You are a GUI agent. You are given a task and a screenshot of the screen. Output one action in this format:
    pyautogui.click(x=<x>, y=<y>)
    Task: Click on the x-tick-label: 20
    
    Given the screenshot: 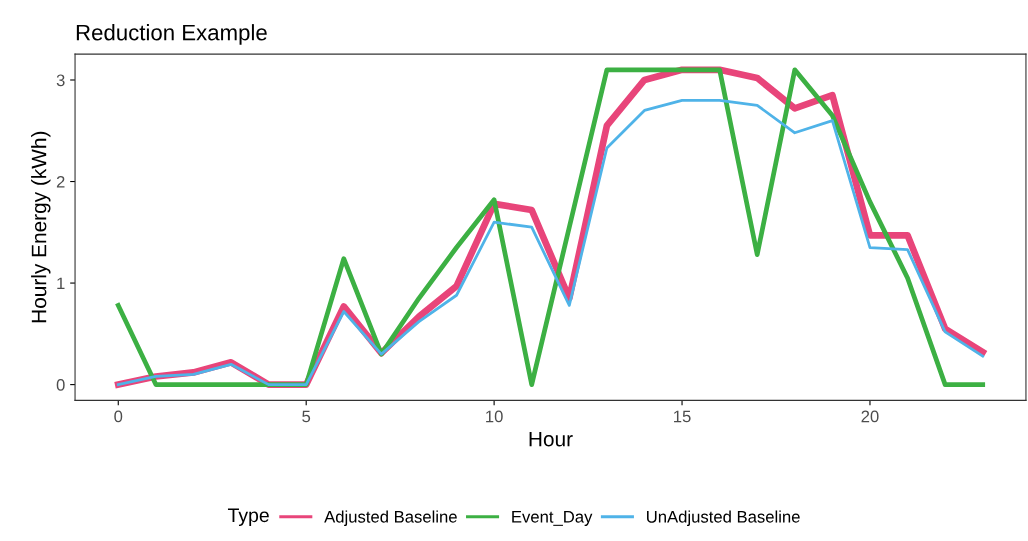 What is the action you would take?
    pyautogui.click(x=870, y=416)
    